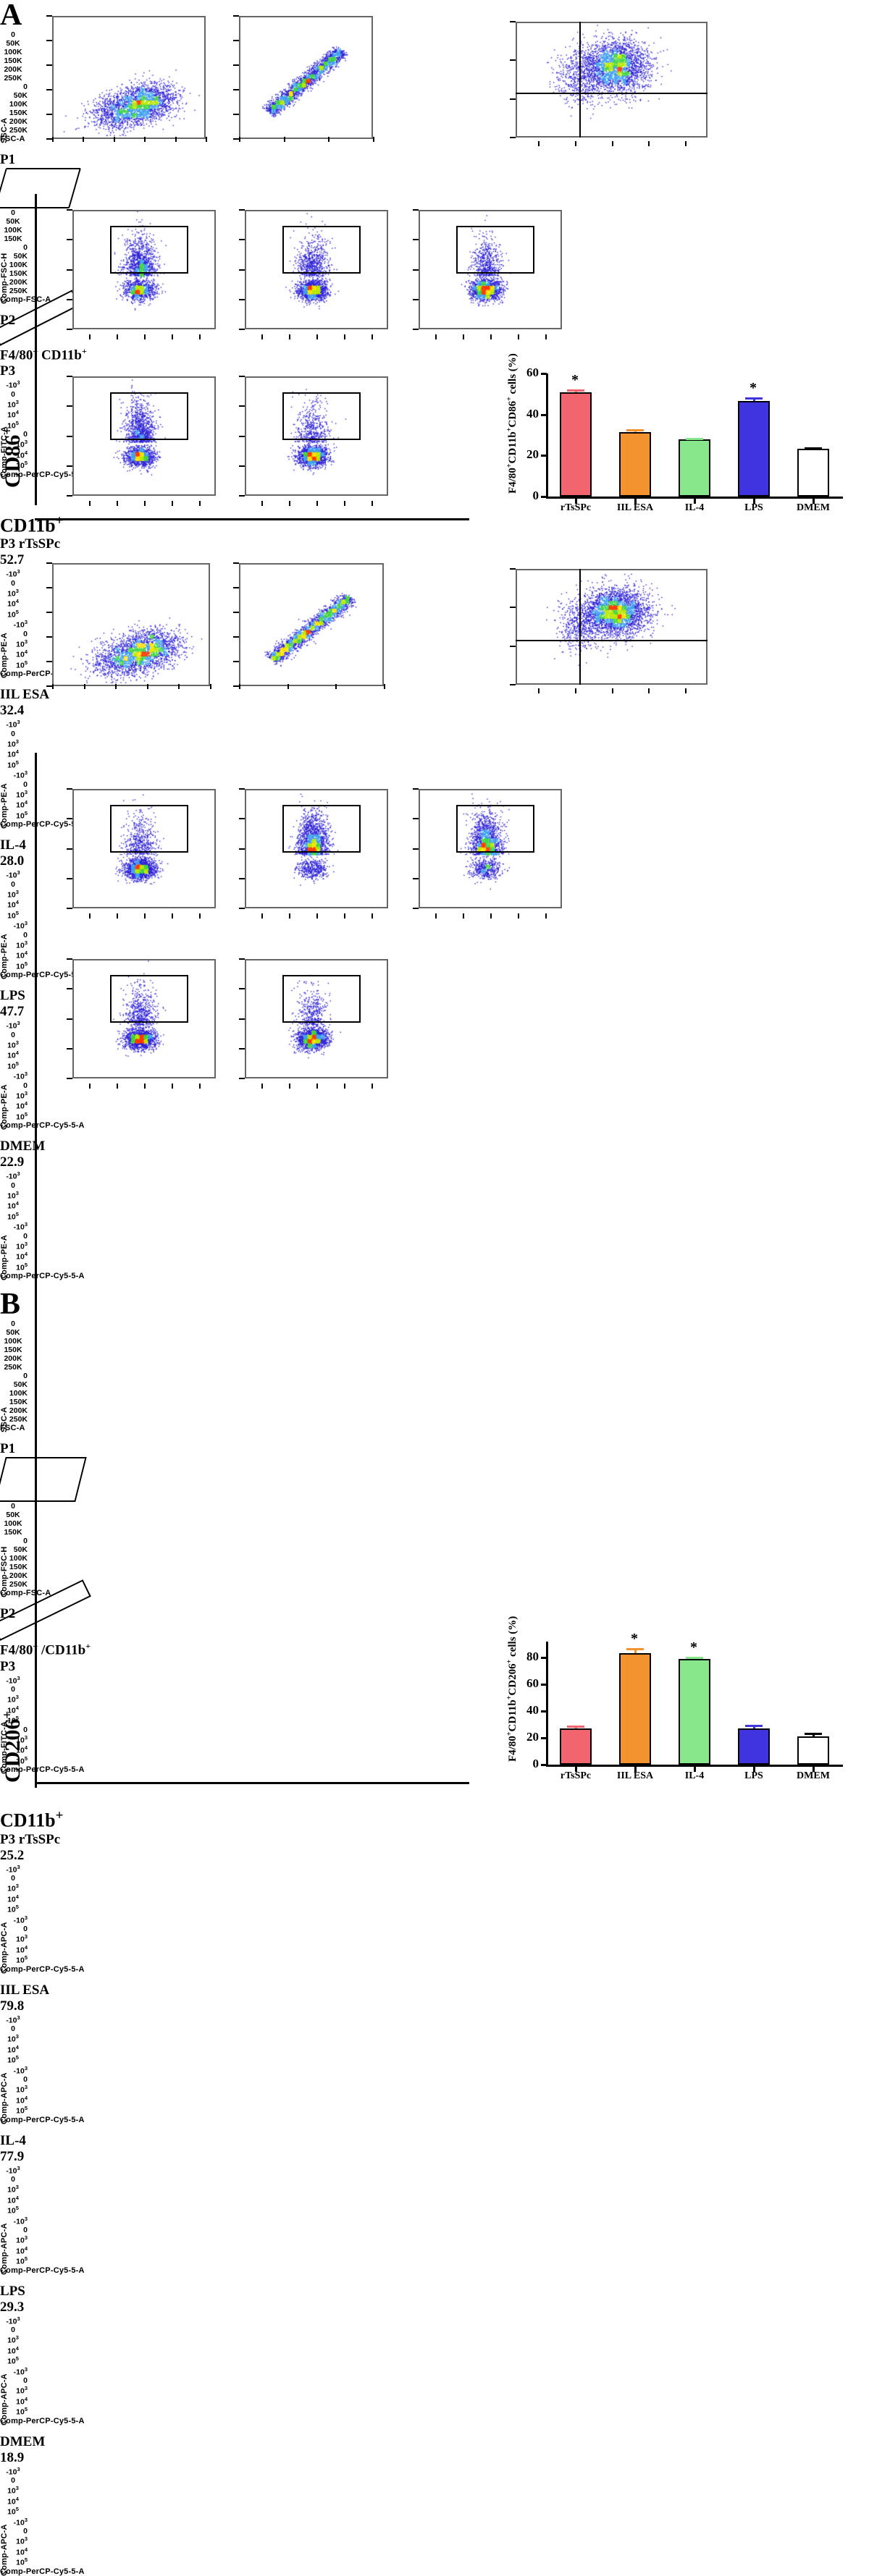 This screenshot has width=869, height=2576. What do you see at coordinates (316, 269) in the screenshot?
I see `plot-a-sc1` at bounding box center [316, 269].